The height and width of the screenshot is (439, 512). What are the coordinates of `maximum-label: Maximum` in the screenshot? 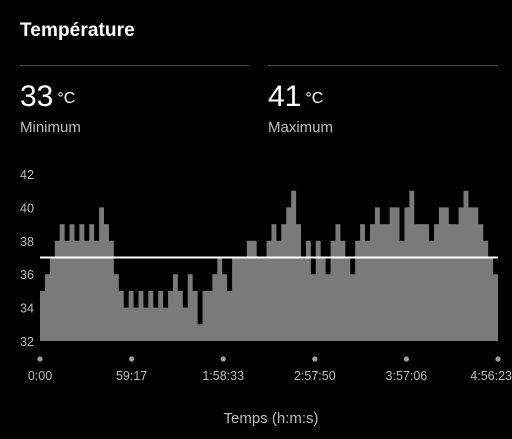 It's located at (301, 127).